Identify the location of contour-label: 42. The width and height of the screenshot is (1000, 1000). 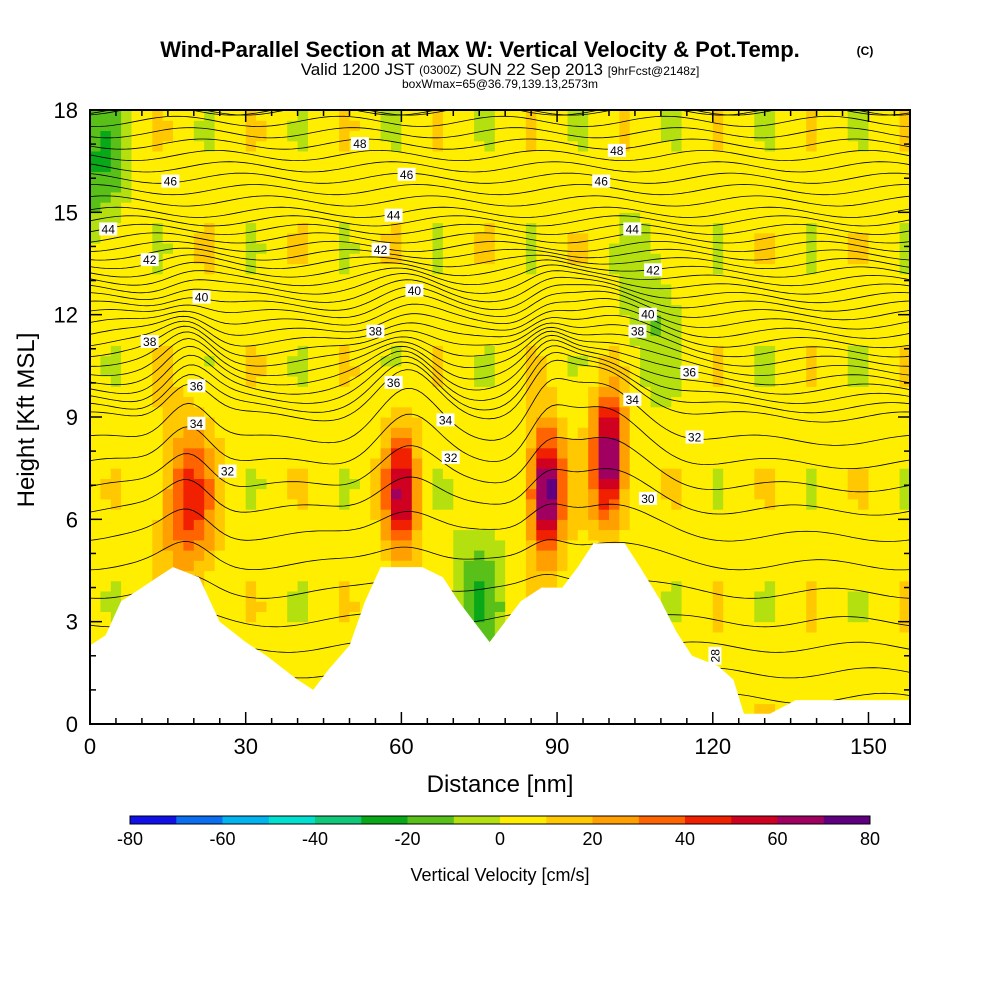
(653, 270).